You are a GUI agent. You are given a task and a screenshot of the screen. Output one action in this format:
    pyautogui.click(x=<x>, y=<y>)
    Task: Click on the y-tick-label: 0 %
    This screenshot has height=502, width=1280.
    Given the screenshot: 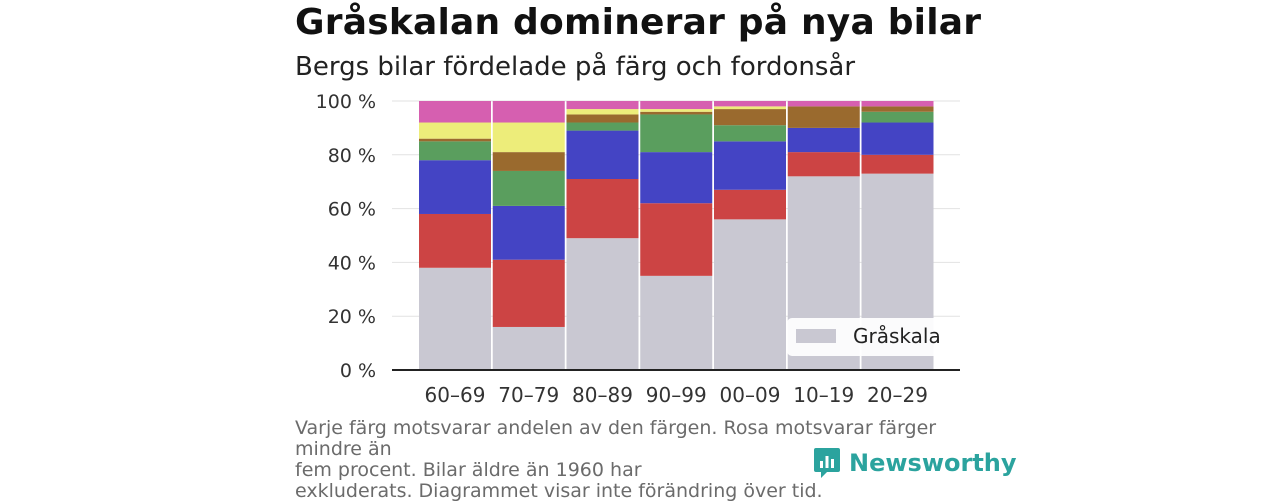 What is the action you would take?
    pyautogui.click(x=358, y=371)
    